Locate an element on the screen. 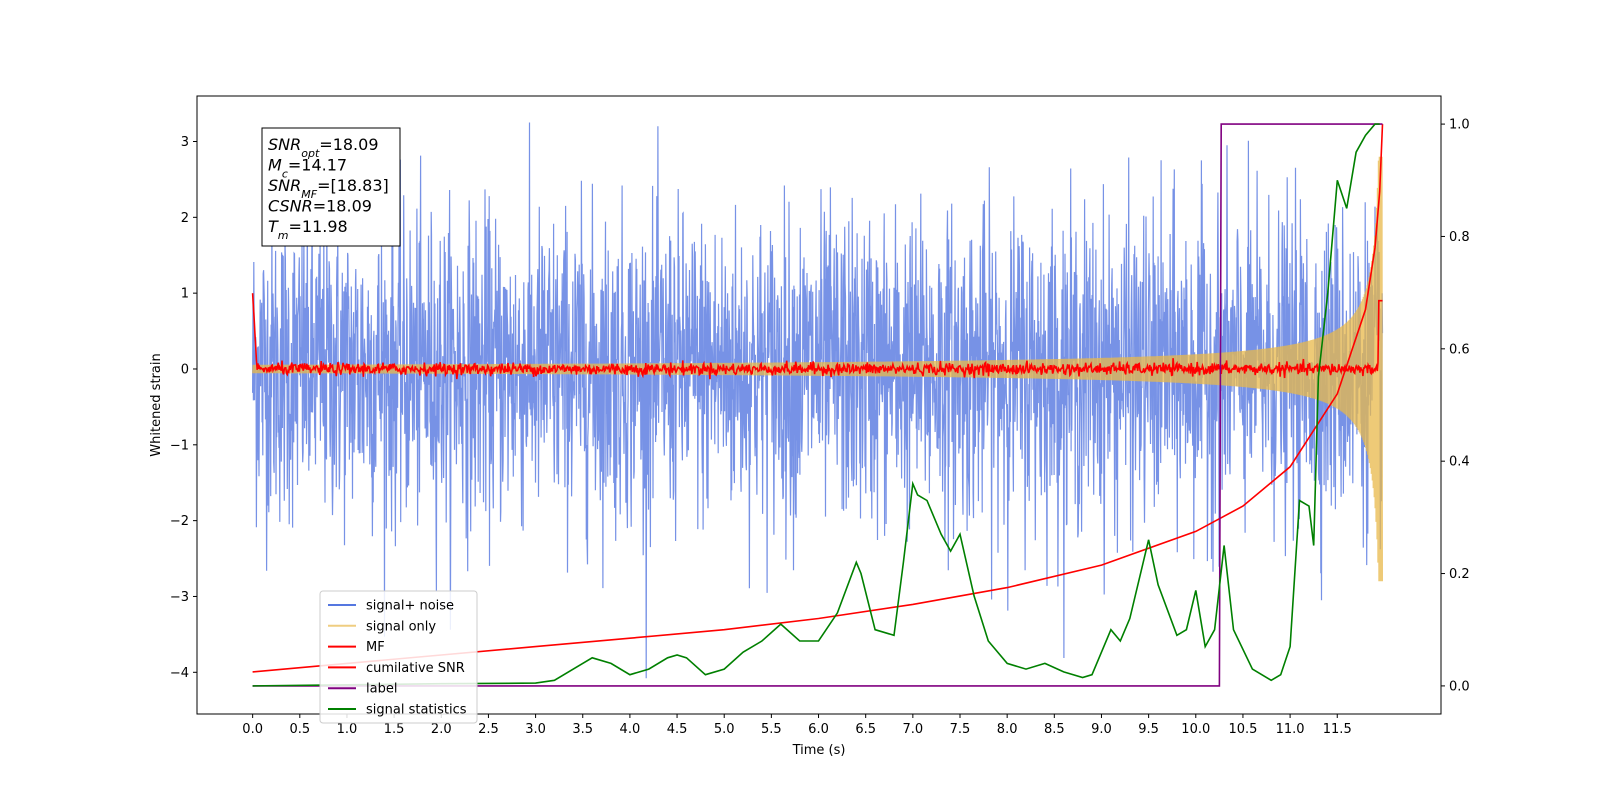 The image size is (1600, 804). y-tick-label: 2 is located at coordinates (185, 218).